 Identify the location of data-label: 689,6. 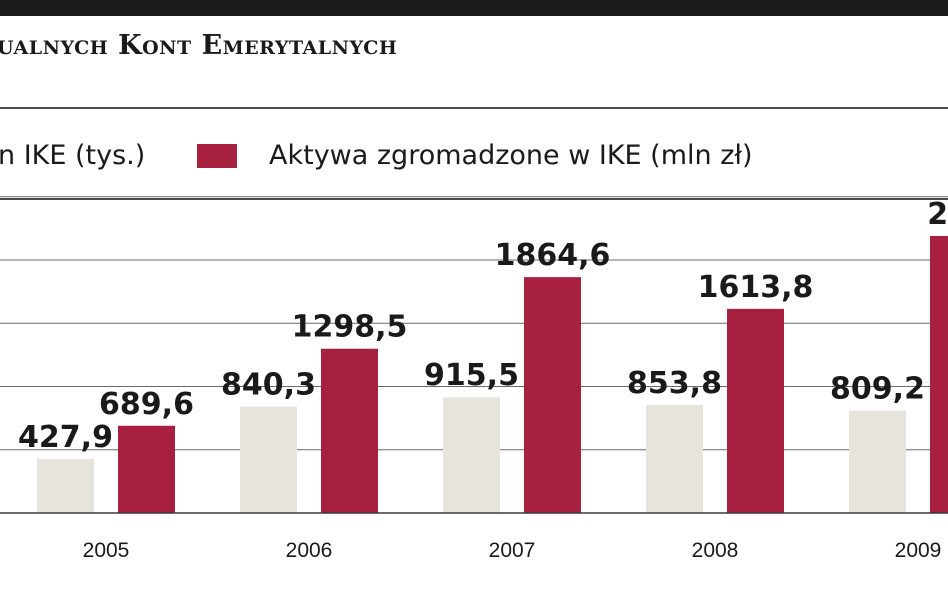
(146, 404).